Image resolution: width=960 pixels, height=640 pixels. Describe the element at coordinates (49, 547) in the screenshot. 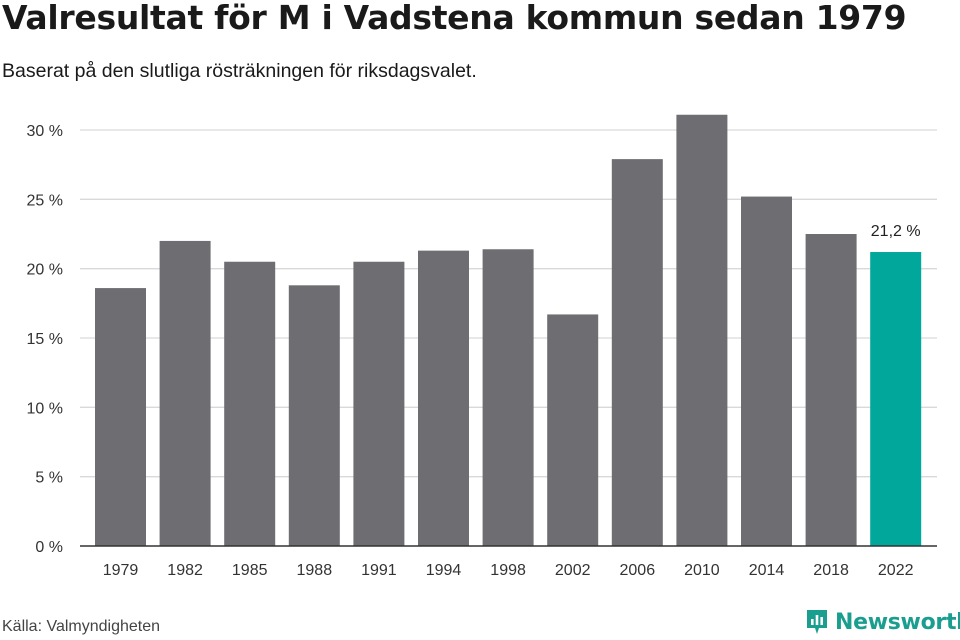

I see `y-tick-label: 0 %` at that location.